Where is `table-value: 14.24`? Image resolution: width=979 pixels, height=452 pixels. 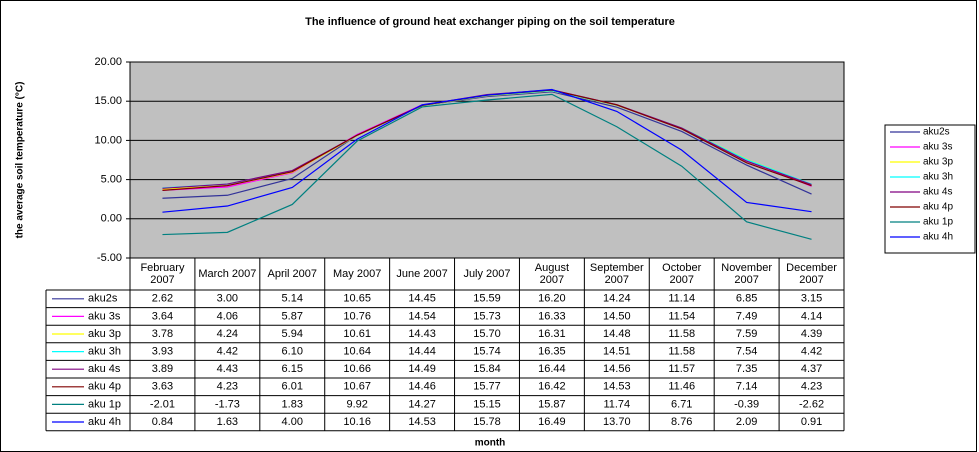
table-value: 14.24 is located at coordinates (617, 299).